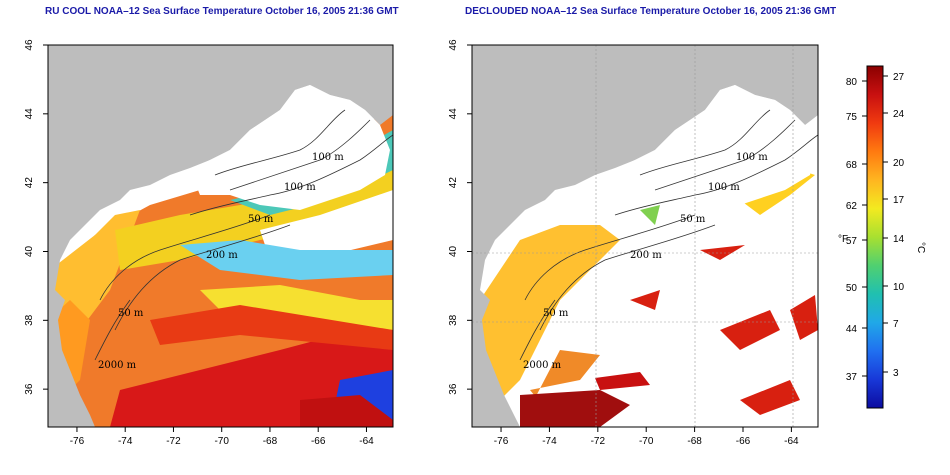  Describe the element at coordinates (222, 255) in the screenshot. I see `left-contour-label-4: 200 m` at that location.